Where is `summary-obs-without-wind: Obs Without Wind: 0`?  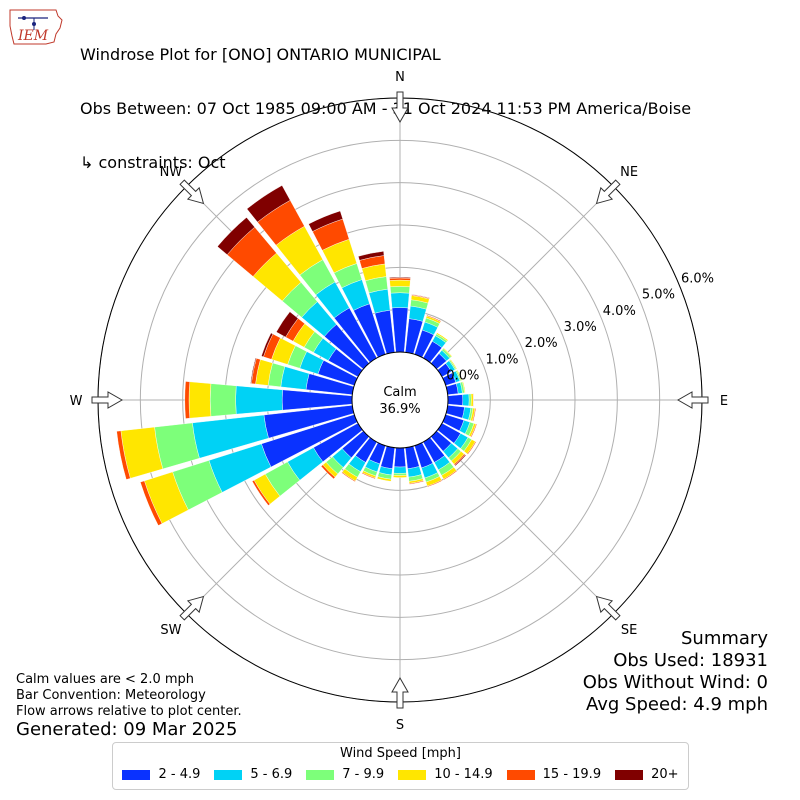
summary-obs-without-wind: Obs Without Wind: 0 is located at coordinates (675, 682).